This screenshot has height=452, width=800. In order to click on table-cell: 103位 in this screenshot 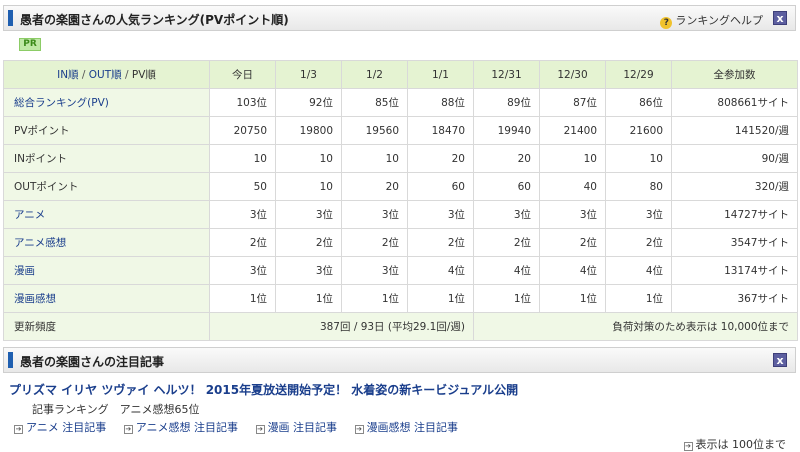, I will do `click(242, 102)`.